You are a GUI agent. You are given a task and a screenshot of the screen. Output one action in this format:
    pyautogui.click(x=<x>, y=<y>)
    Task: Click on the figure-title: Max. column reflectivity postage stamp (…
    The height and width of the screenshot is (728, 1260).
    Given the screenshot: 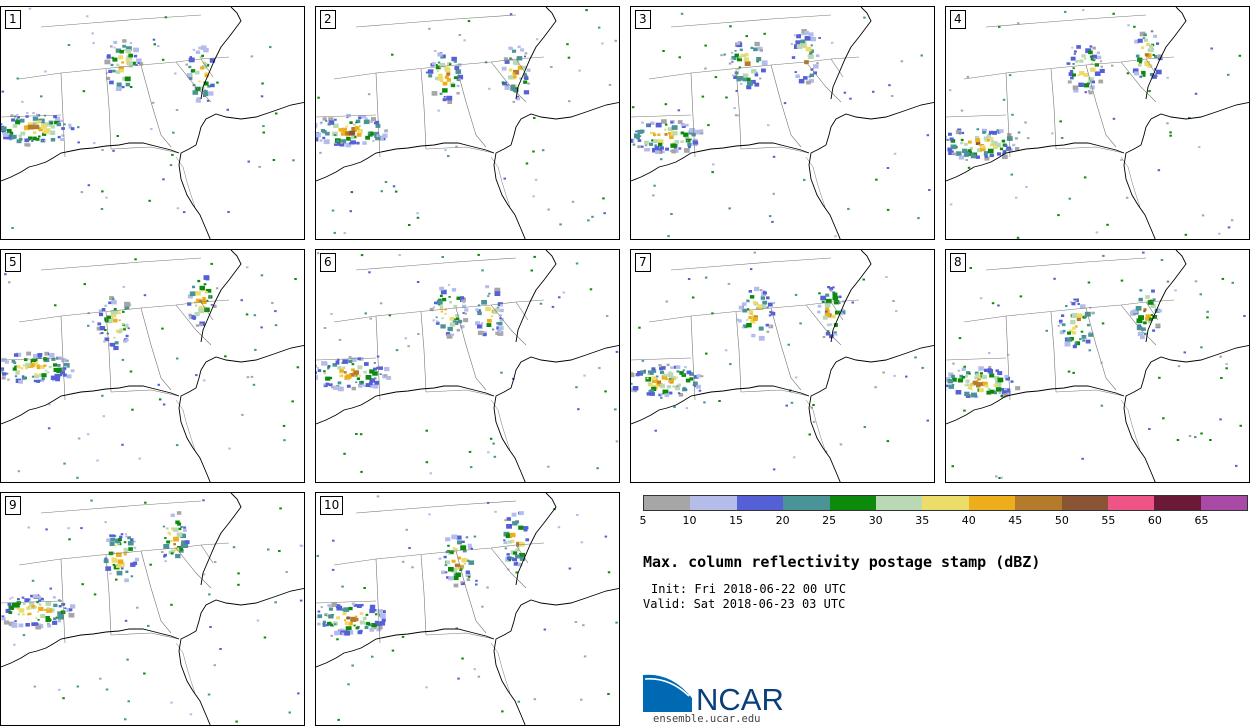 What is the action you would take?
    pyautogui.click(x=842, y=562)
    